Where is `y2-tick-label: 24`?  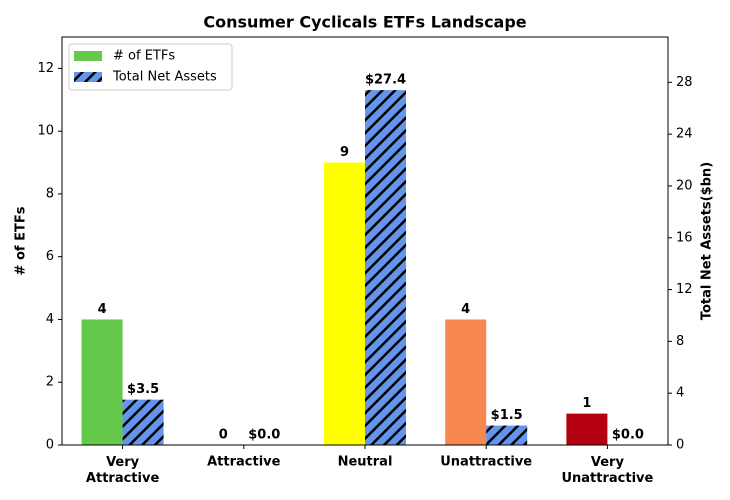 y2-tick-label: 24 is located at coordinates (684, 134).